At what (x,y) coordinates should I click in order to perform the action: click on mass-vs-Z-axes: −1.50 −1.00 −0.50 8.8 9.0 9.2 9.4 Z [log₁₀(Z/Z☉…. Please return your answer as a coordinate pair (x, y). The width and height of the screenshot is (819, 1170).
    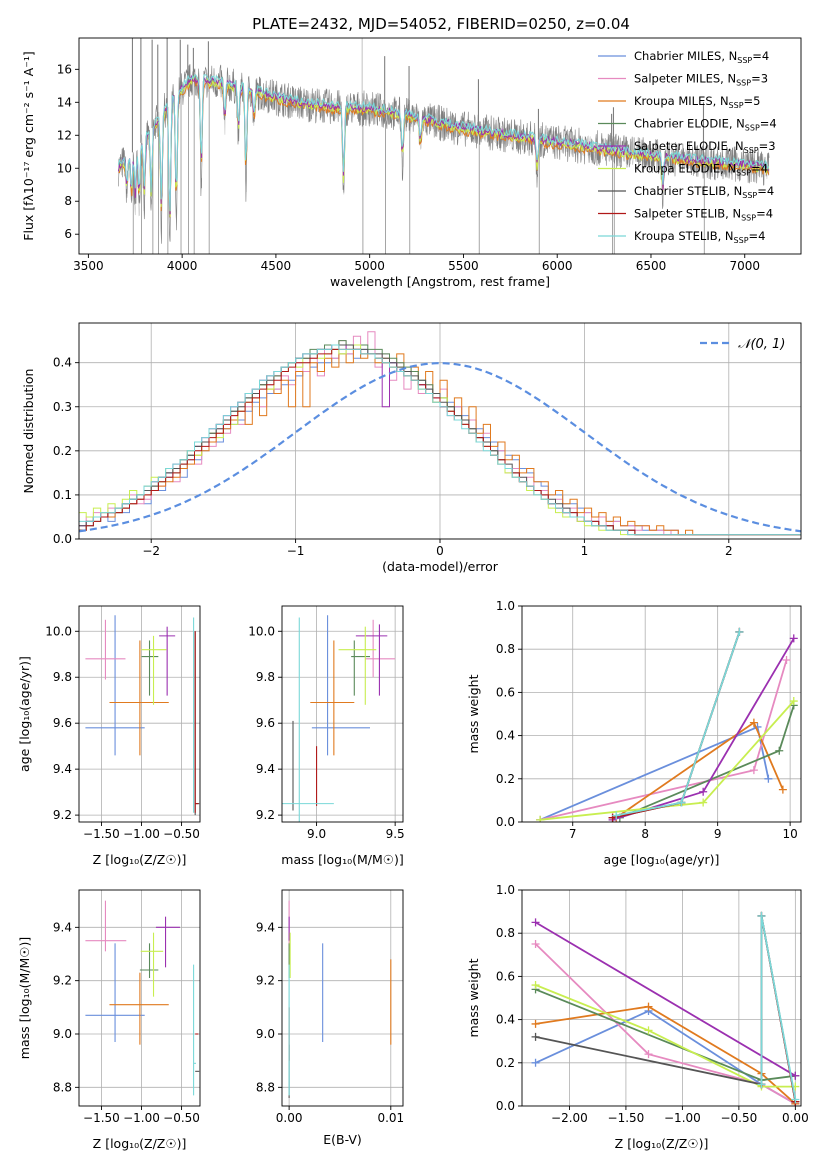
    Looking at the image, I should click on (109, 1020).